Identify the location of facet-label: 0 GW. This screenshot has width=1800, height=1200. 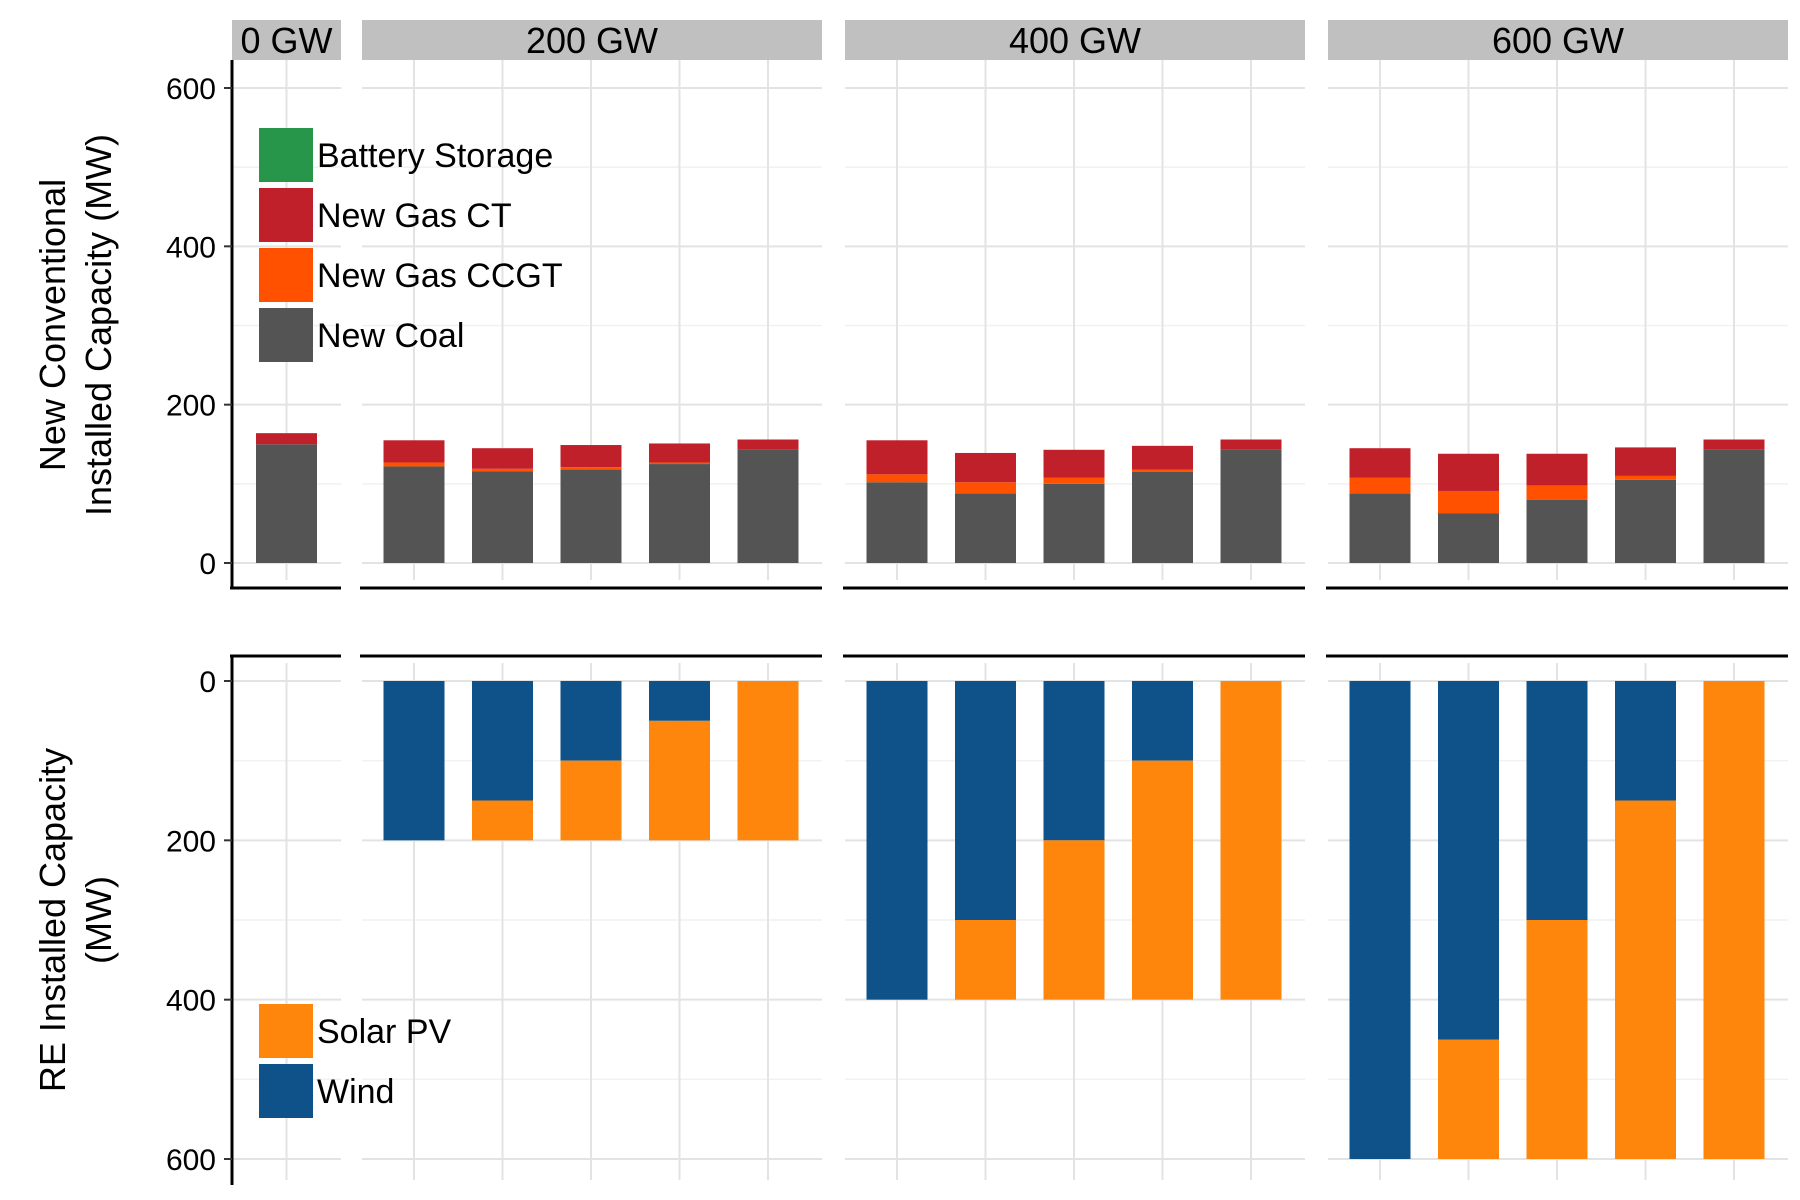
(286, 40).